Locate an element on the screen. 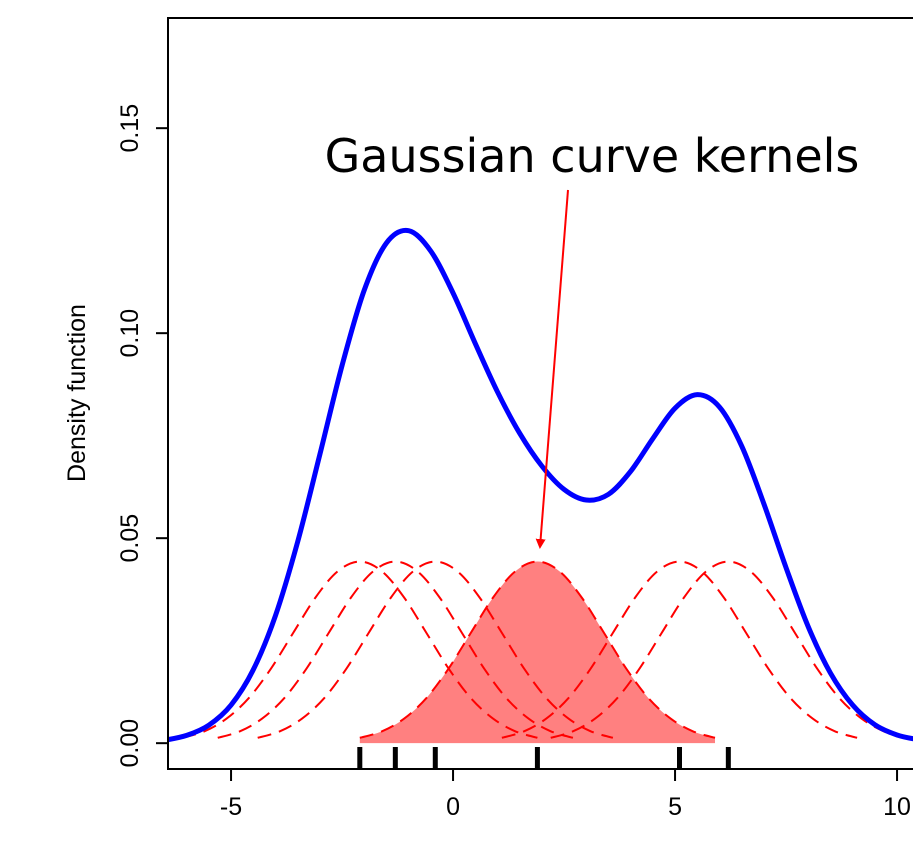 Image resolution: width=913 pixels, height=862 pixels. x-tick-label: -5 is located at coordinates (231, 807).